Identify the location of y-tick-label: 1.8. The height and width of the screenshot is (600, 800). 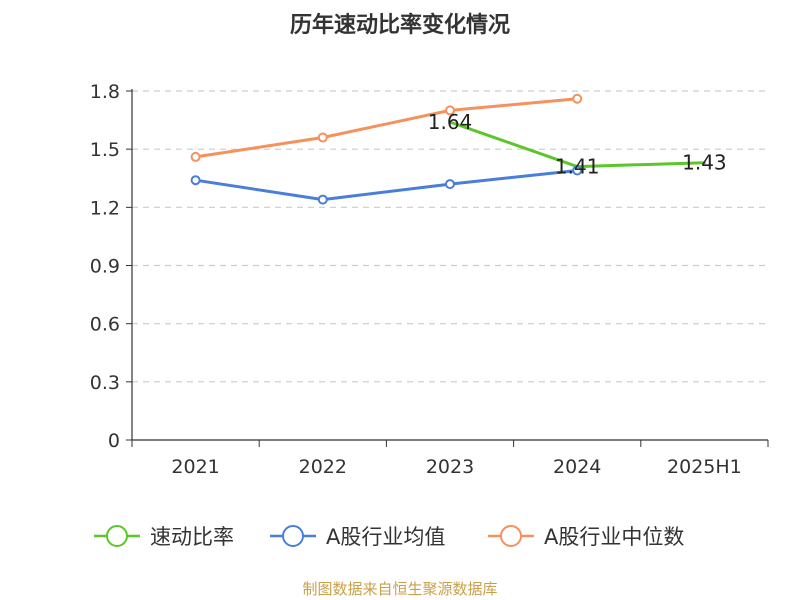
(105, 92).